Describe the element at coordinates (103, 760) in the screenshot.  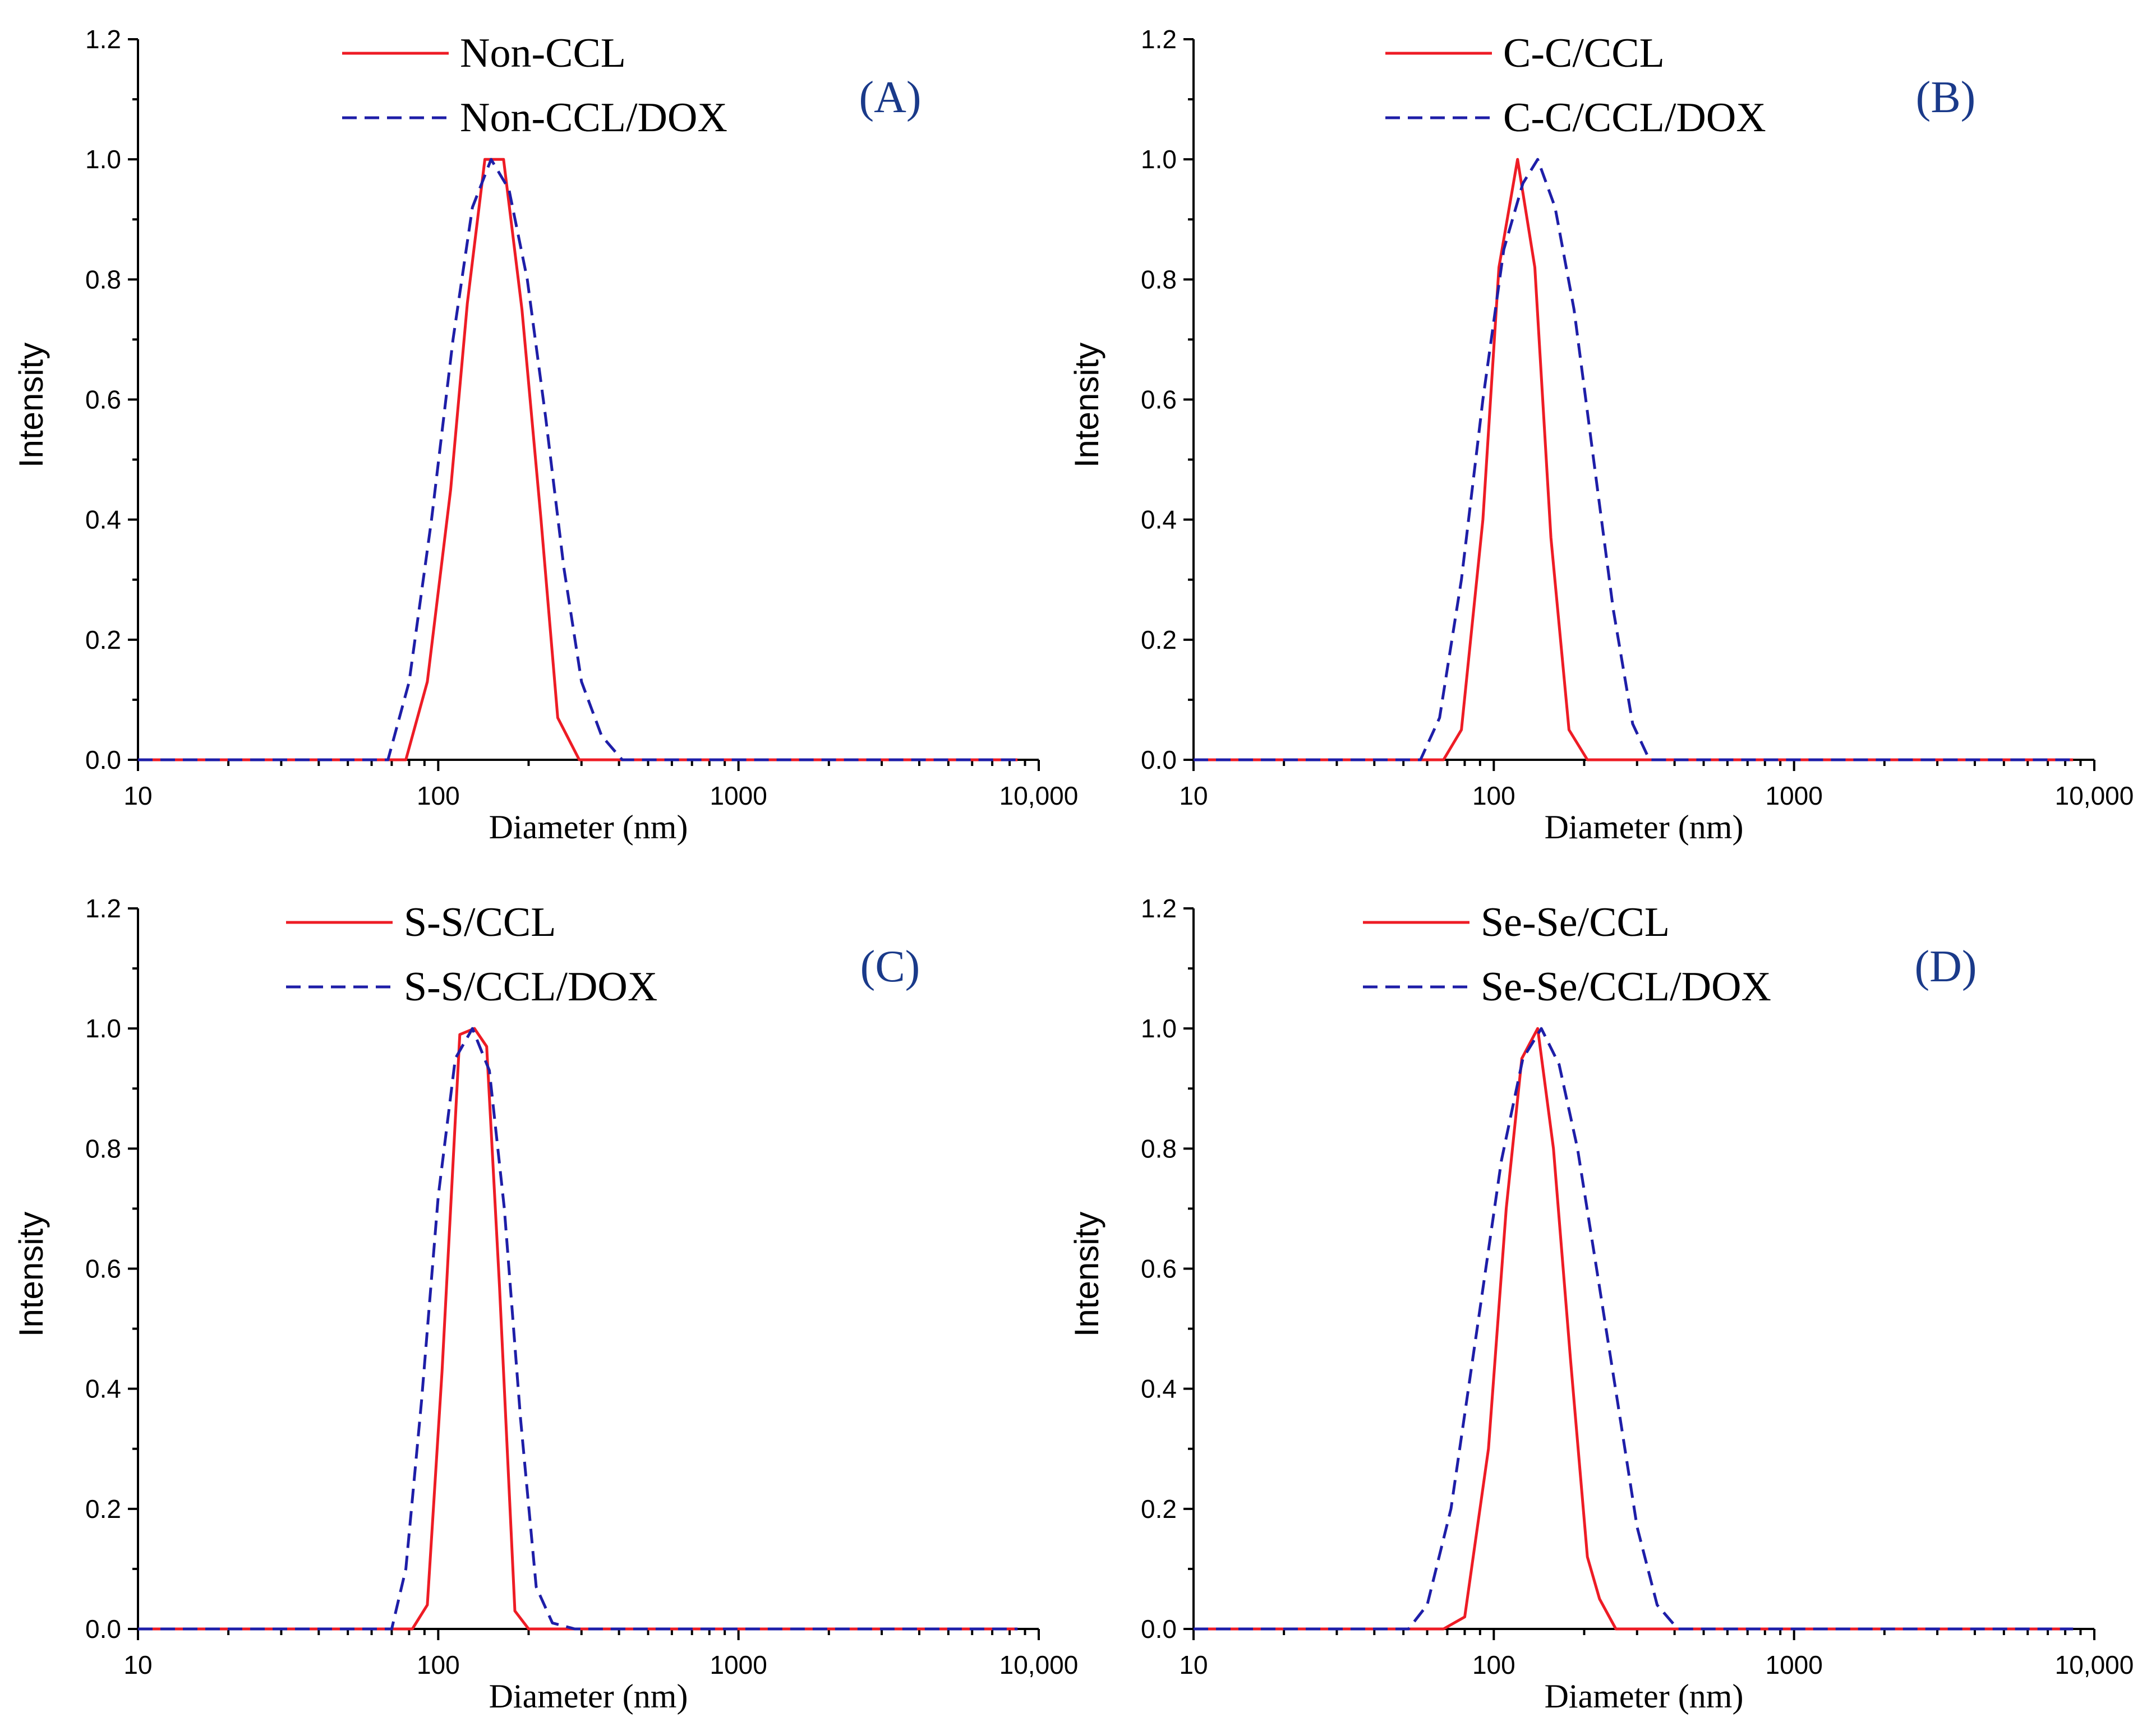
I see `panel-a-y-tick-label: 0.0` at that location.